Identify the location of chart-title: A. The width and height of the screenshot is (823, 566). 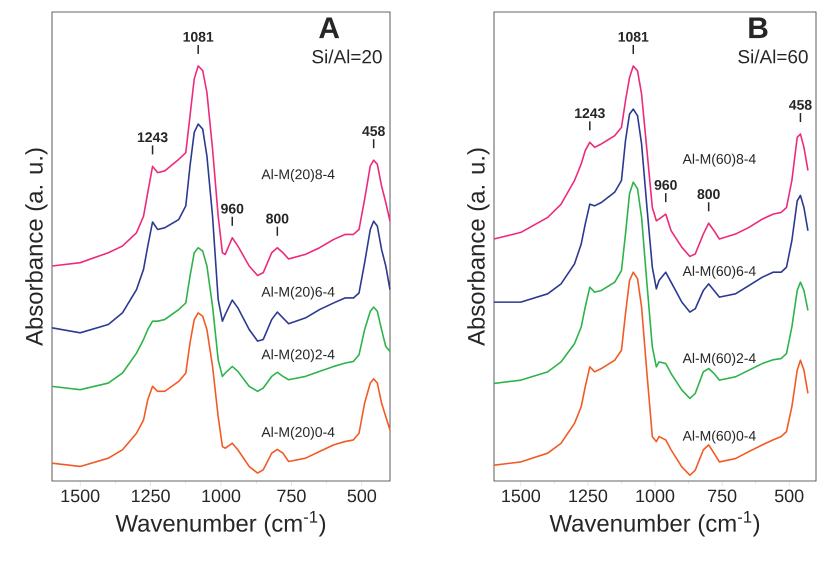
(329, 28).